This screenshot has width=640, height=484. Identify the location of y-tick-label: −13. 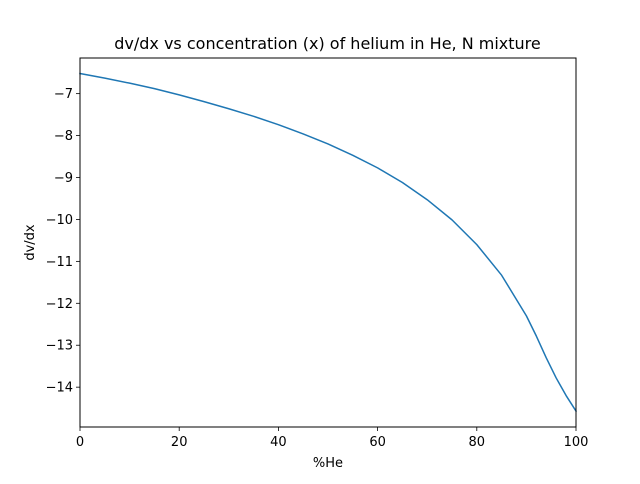
(59, 346).